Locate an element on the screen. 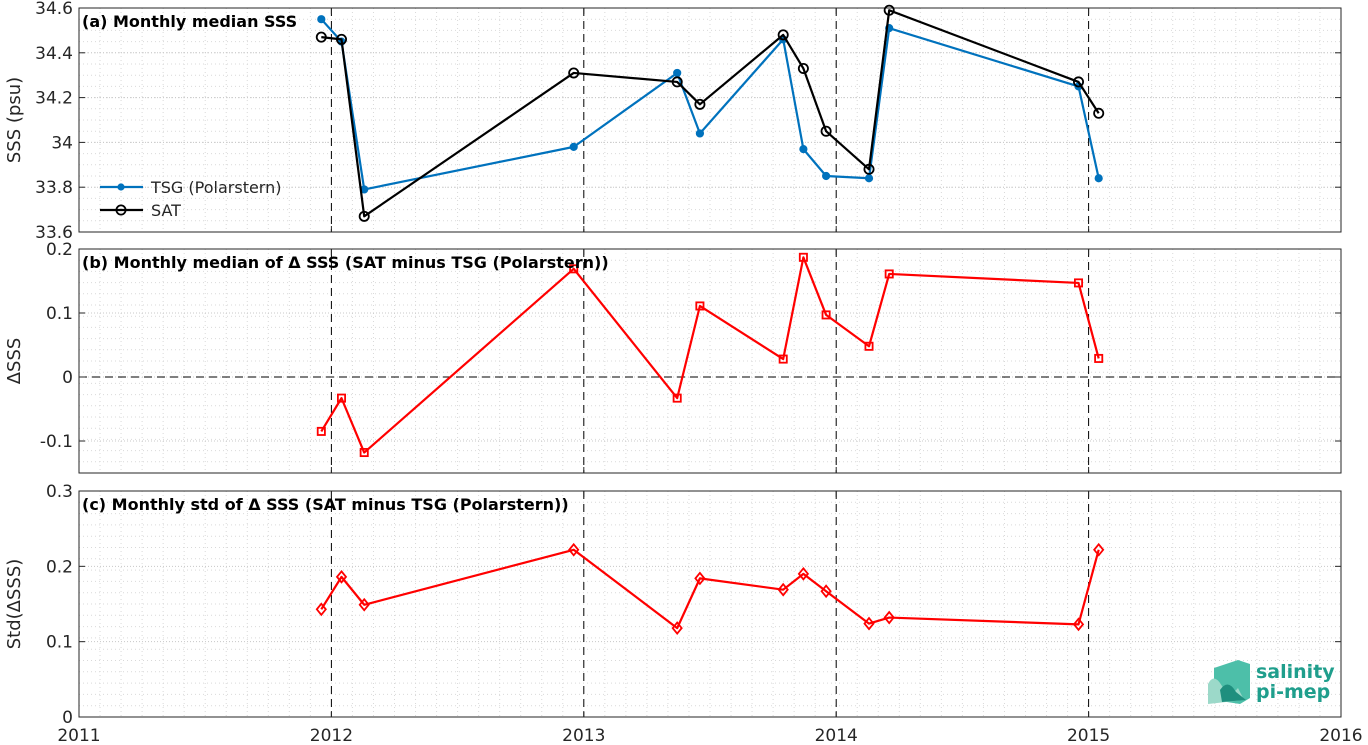  x-tick-label: 2016 is located at coordinates (1340, 735).